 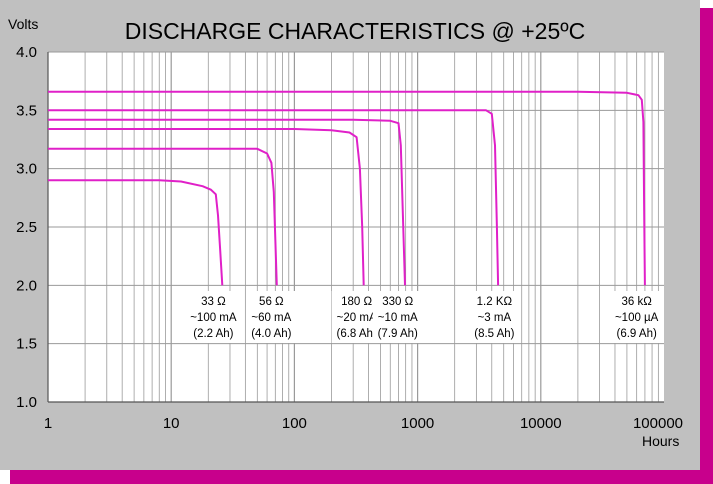 I want to click on series-annotation-line: 33 Ω, so click(x=213, y=302).